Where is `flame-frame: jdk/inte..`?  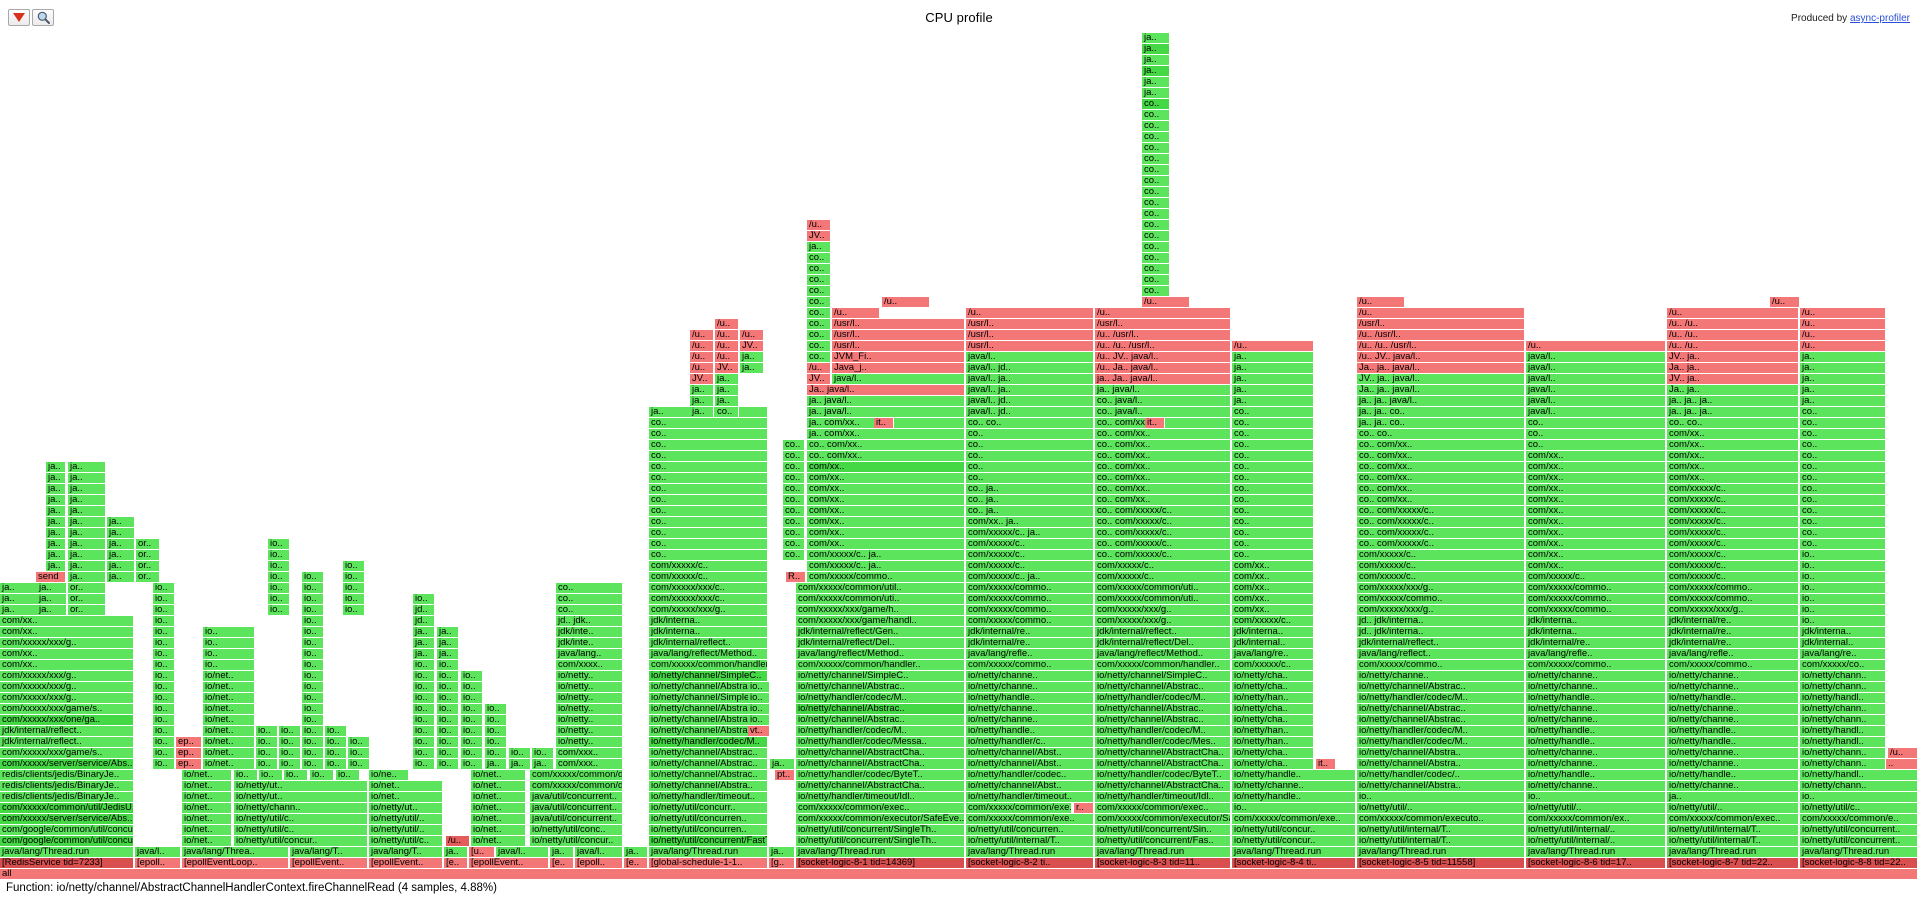
flame-frame: jdk/inte.. is located at coordinates (589, 643).